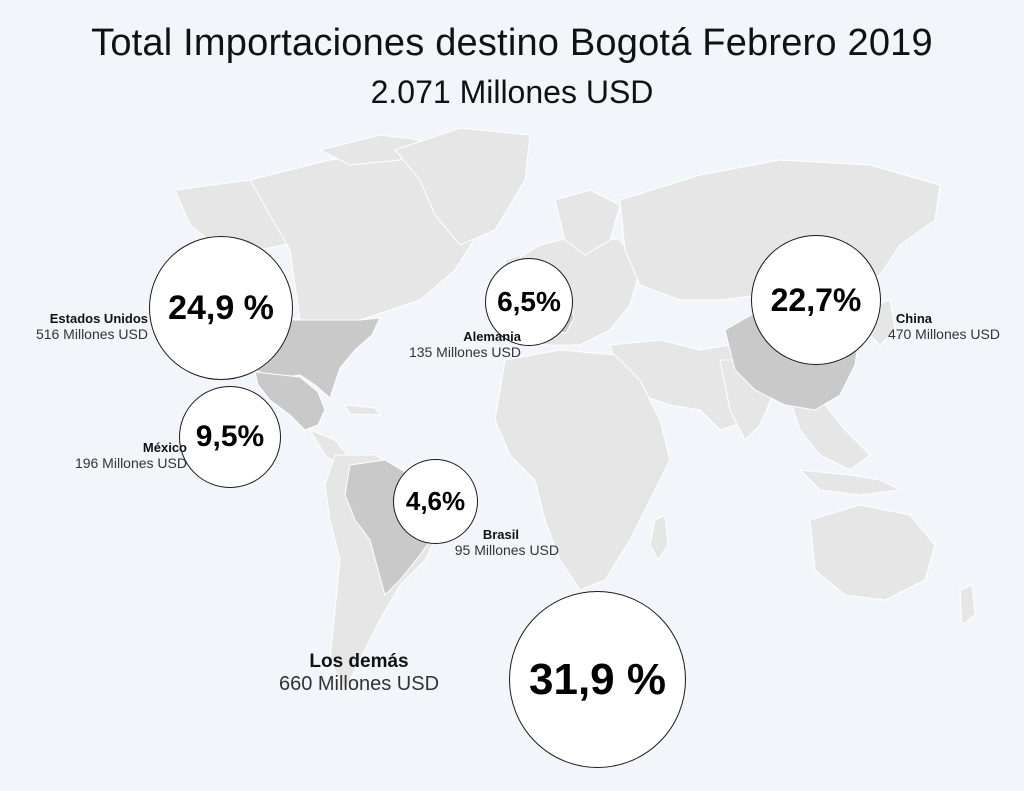  I want to click on percent-estados-unidos: 24,9 %, so click(221, 307).